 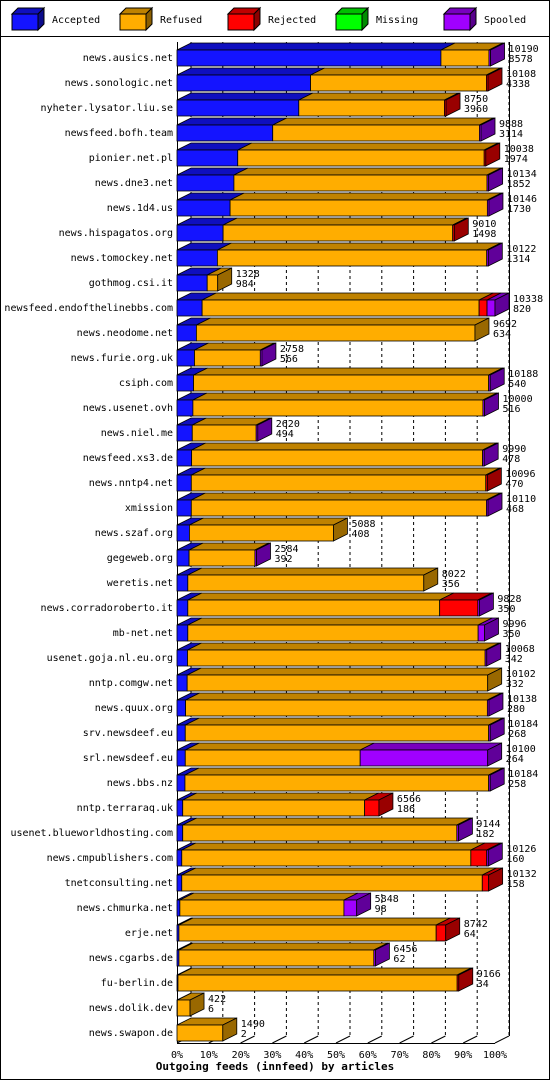 I want to click on accepted-label: 268, so click(x=517, y=734).